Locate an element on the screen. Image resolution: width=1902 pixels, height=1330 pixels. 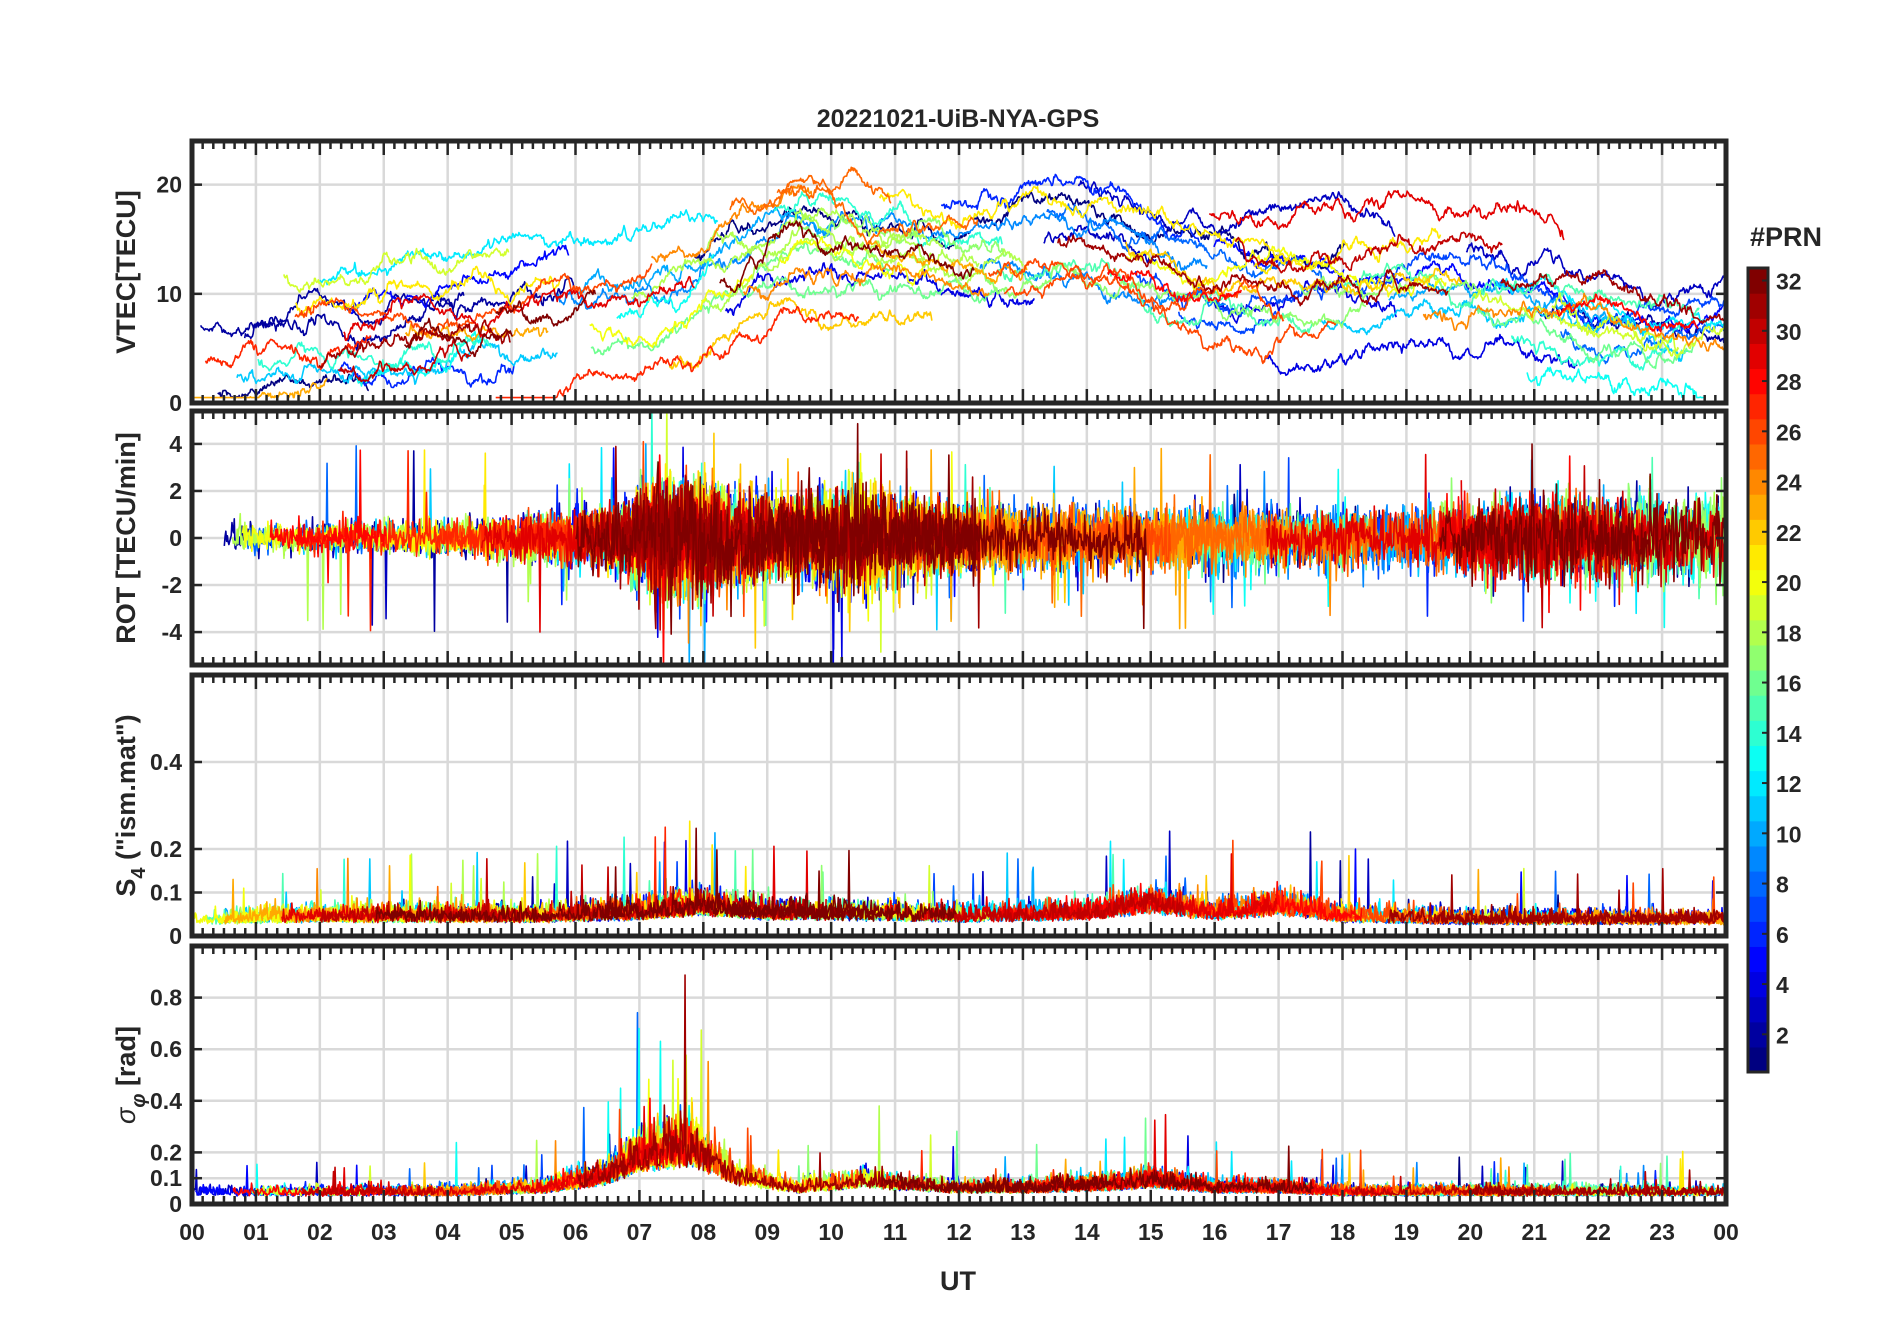
panel-s4-ylabel: S4 ("ism.mat") is located at coordinates (130, 805).